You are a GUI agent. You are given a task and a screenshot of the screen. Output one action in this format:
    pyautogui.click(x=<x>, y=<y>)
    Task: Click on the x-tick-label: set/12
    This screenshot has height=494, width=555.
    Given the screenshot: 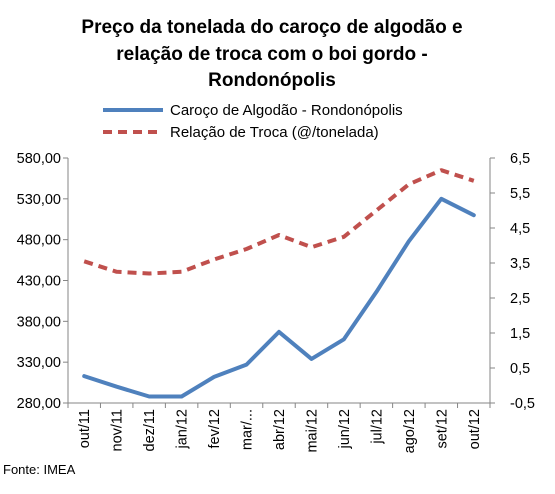 What is the action you would take?
    pyautogui.click(x=442, y=429)
    